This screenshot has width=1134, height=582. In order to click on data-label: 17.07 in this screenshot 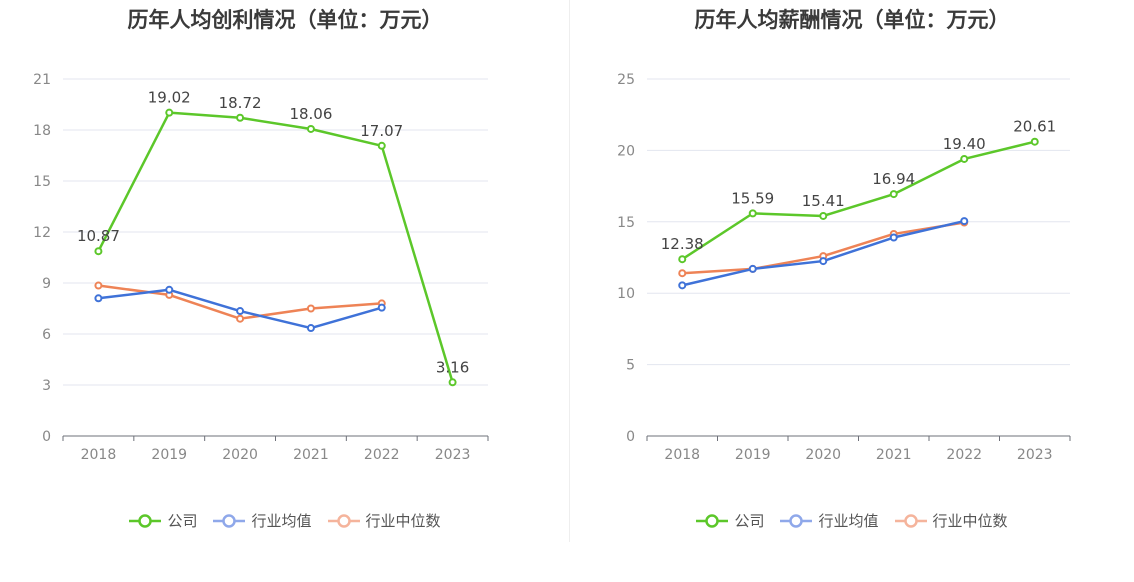, I will do `click(381, 131)`.